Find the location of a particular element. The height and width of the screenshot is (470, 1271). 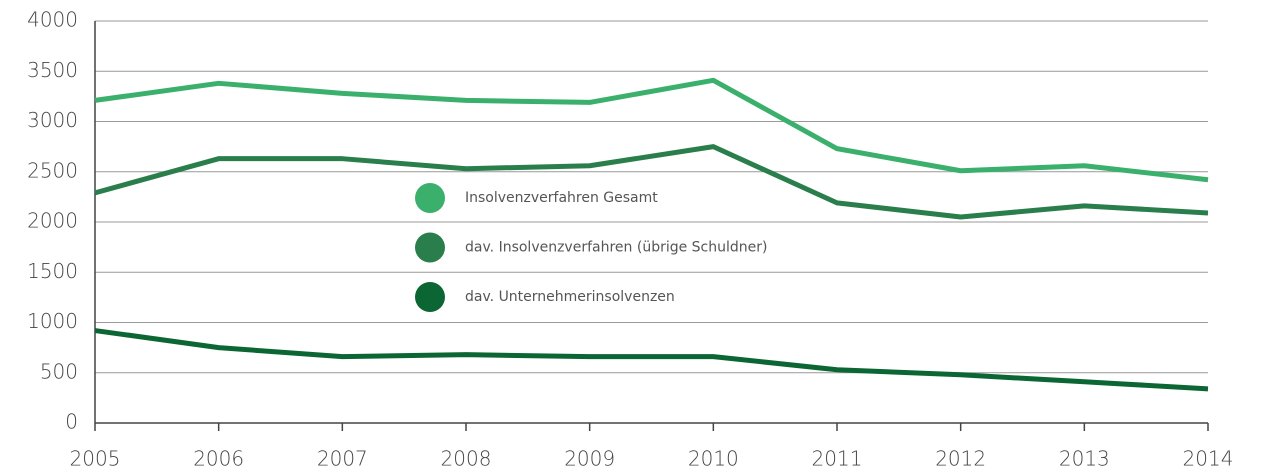

legend-label: Insolvenzverfahren Gesamt is located at coordinates (561, 198).